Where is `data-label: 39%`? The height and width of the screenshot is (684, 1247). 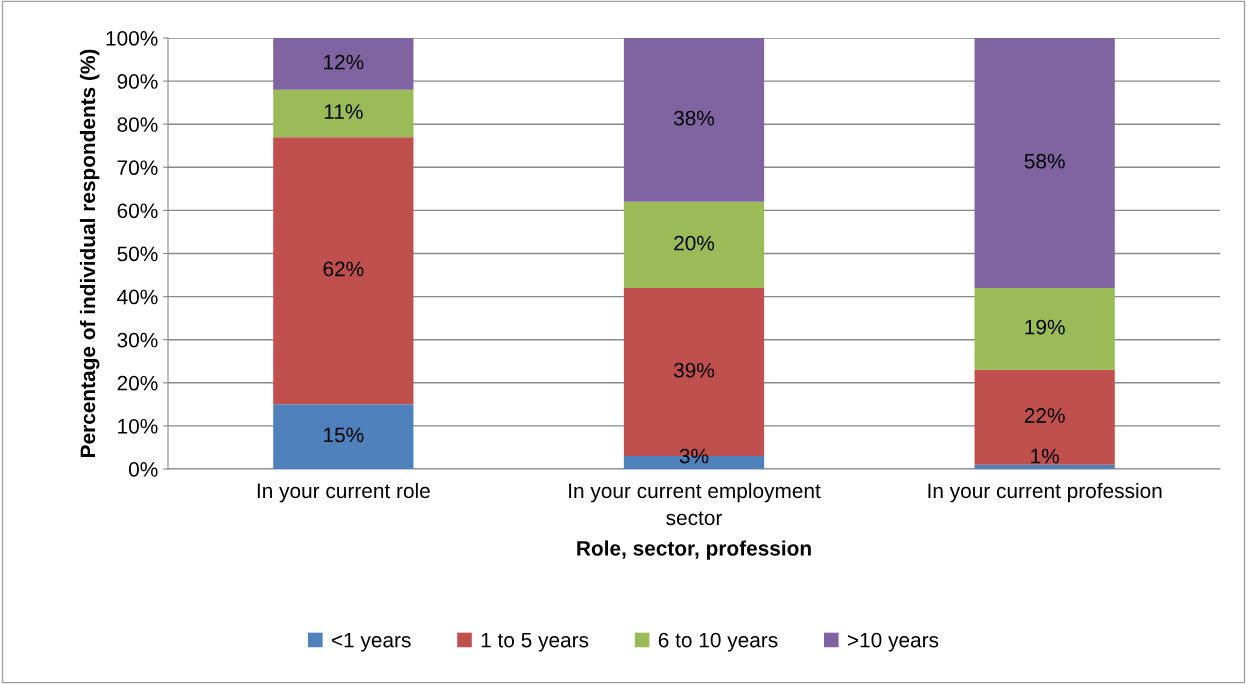
data-label: 39% is located at coordinates (694, 370).